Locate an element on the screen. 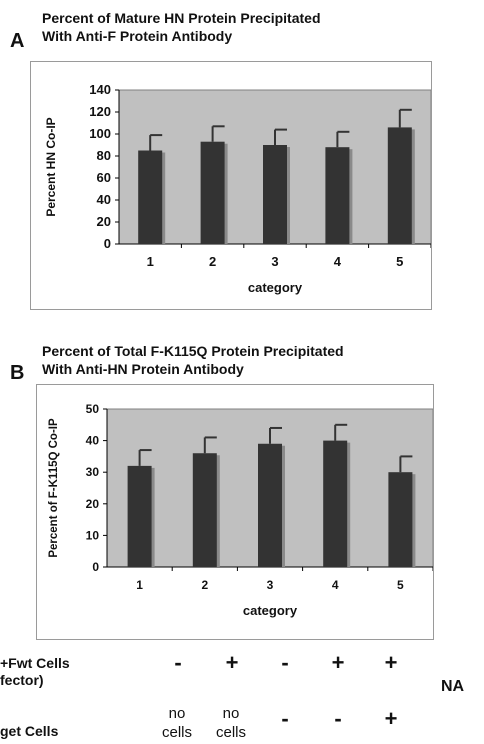 The image size is (484, 744). panel-a-letter: A is located at coordinates (17, 41).